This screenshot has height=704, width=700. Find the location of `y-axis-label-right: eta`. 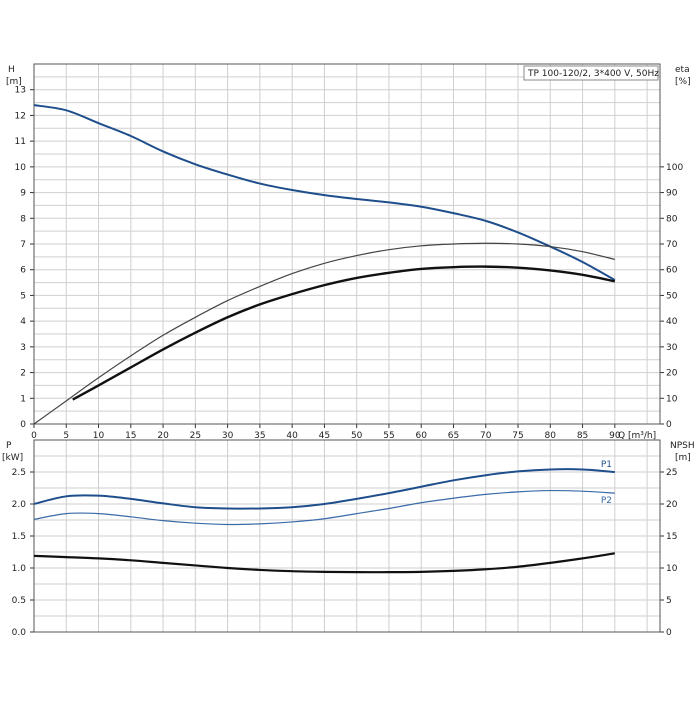

y-axis-label-right: eta is located at coordinates (682, 70).